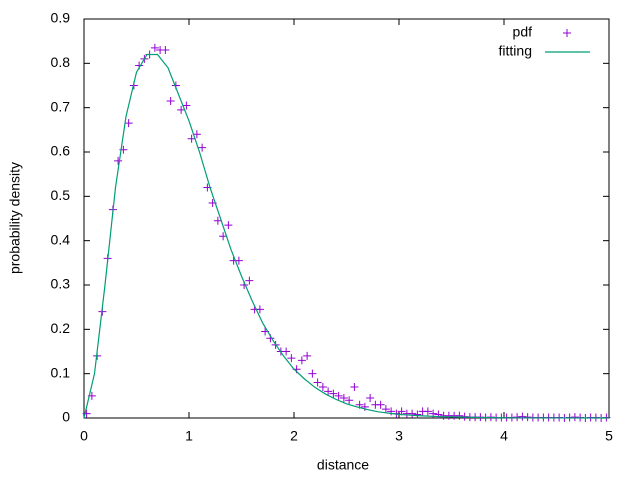 Image resolution: width=640 pixels, height=480 pixels. Describe the element at coordinates (343, 465) in the screenshot. I see `x-axis-label: distance` at that location.